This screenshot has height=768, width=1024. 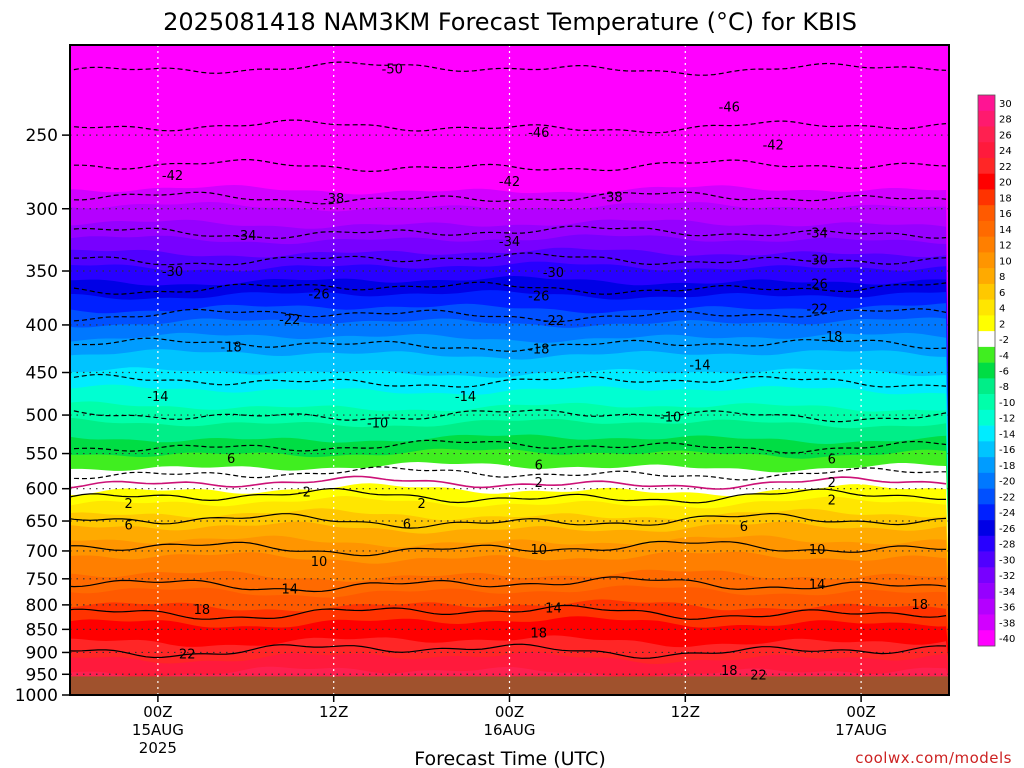 What do you see at coordinates (538, 349) in the screenshot?
I see `contour-label: -18` at bounding box center [538, 349].